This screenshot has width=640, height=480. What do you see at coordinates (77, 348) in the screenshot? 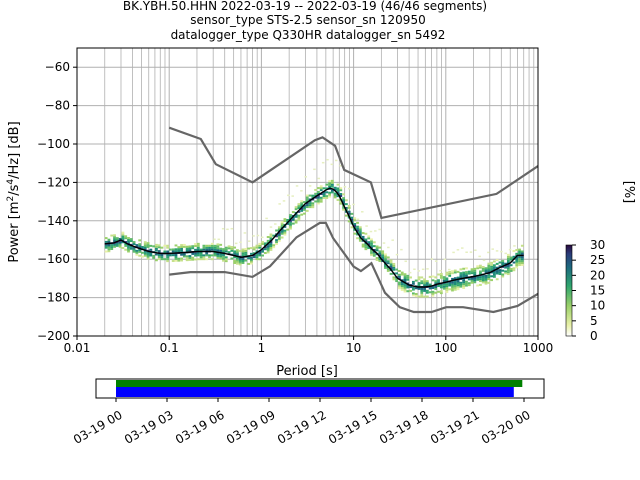
I see `x-tick-label: 0.01` at bounding box center [77, 348].